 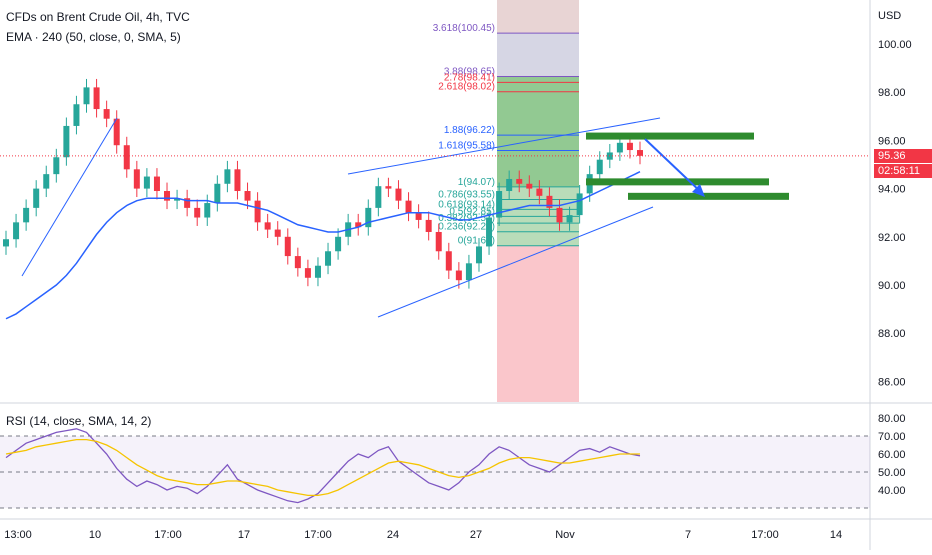 What do you see at coordinates (472, 211) in the screenshot?
I see `fib-level-label: 0.5(92.85)` at bounding box center [472, 211].